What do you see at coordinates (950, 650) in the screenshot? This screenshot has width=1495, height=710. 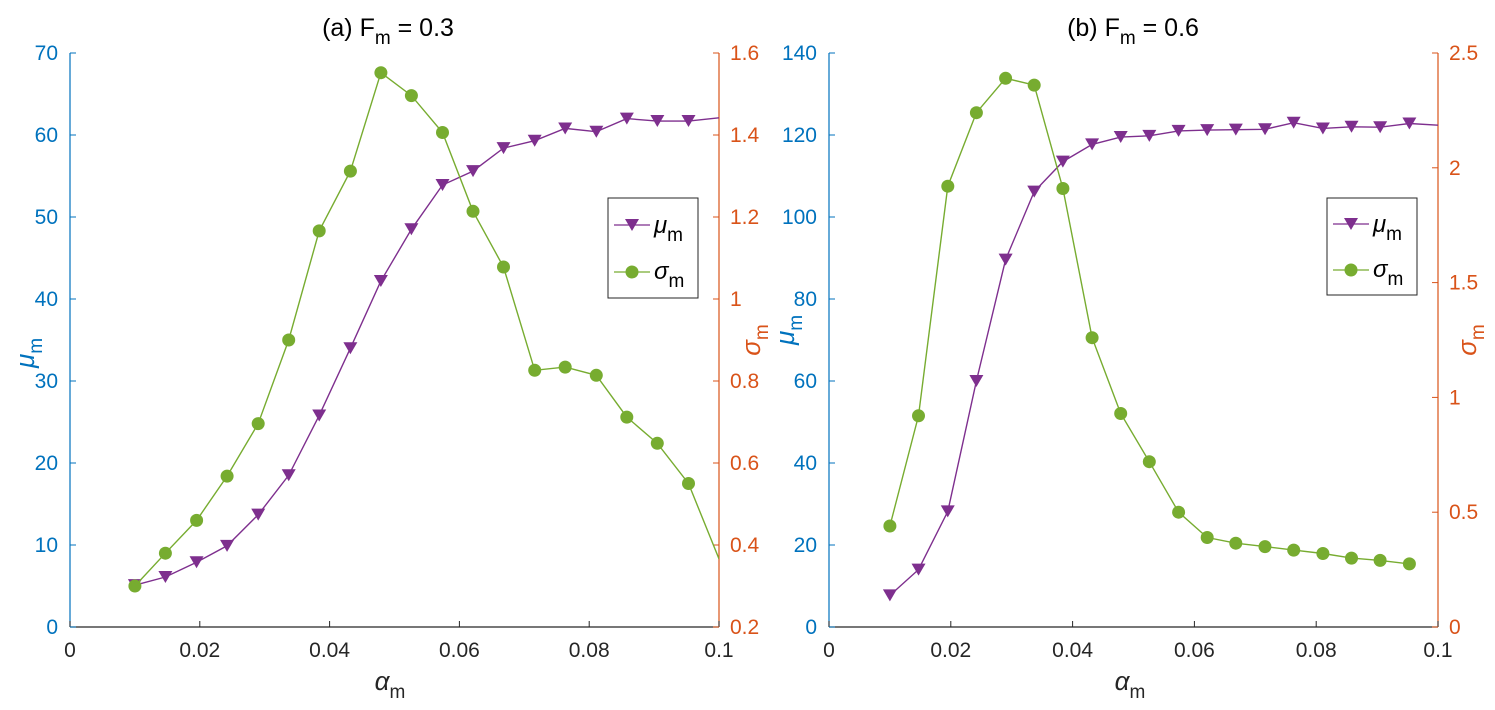 I see `x-tick-label-b: 0.02` at bounding box center [950, 650].